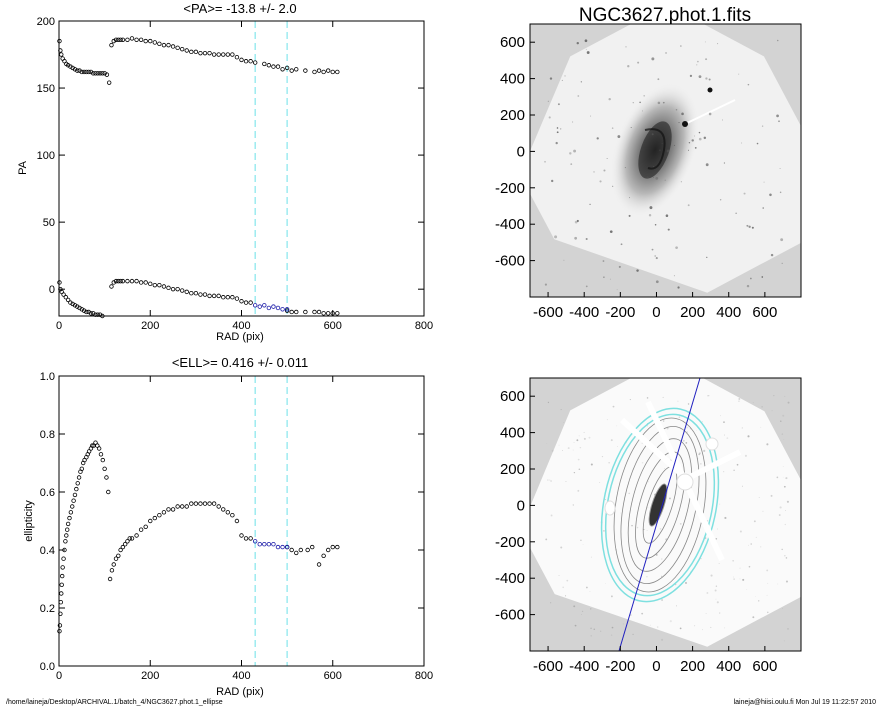  I want to click on ell-x-tick-label-2: 400, so click(241, 676).